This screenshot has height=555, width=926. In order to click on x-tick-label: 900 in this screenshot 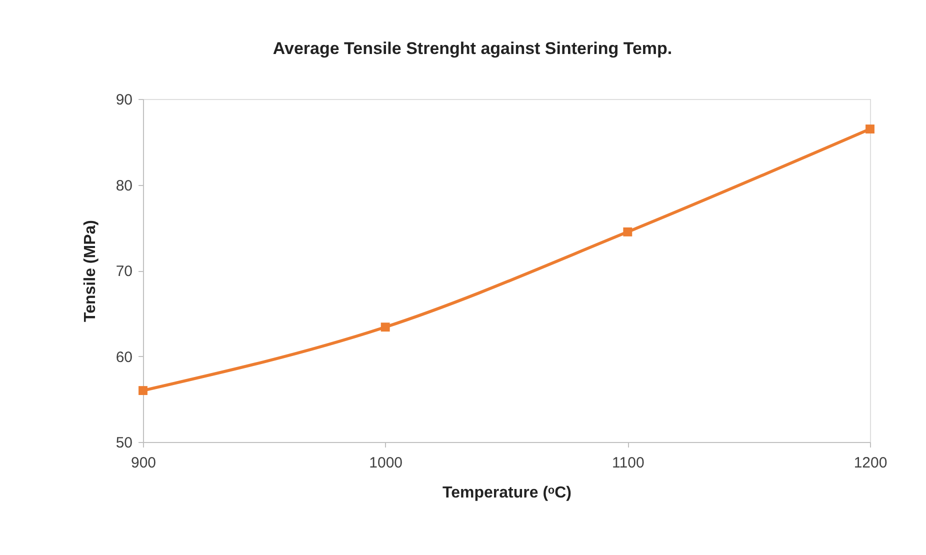, I will do `click(143, 463)`.